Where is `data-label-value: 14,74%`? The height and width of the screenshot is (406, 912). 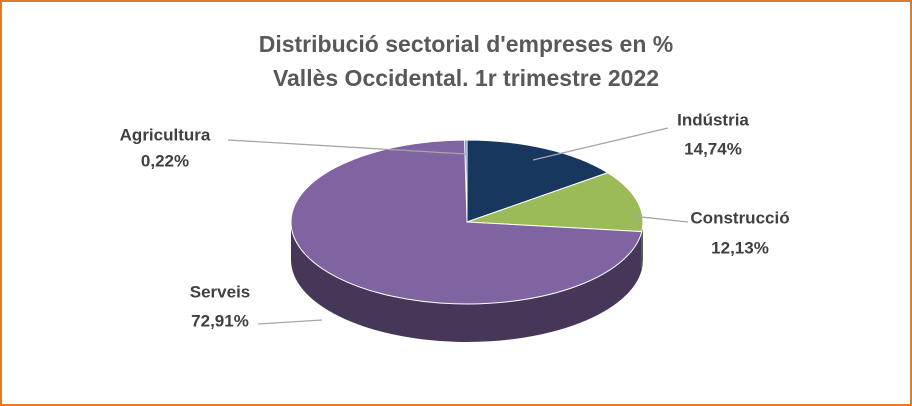 data-label-value: 14,74% is located at coordinates (713, 148).